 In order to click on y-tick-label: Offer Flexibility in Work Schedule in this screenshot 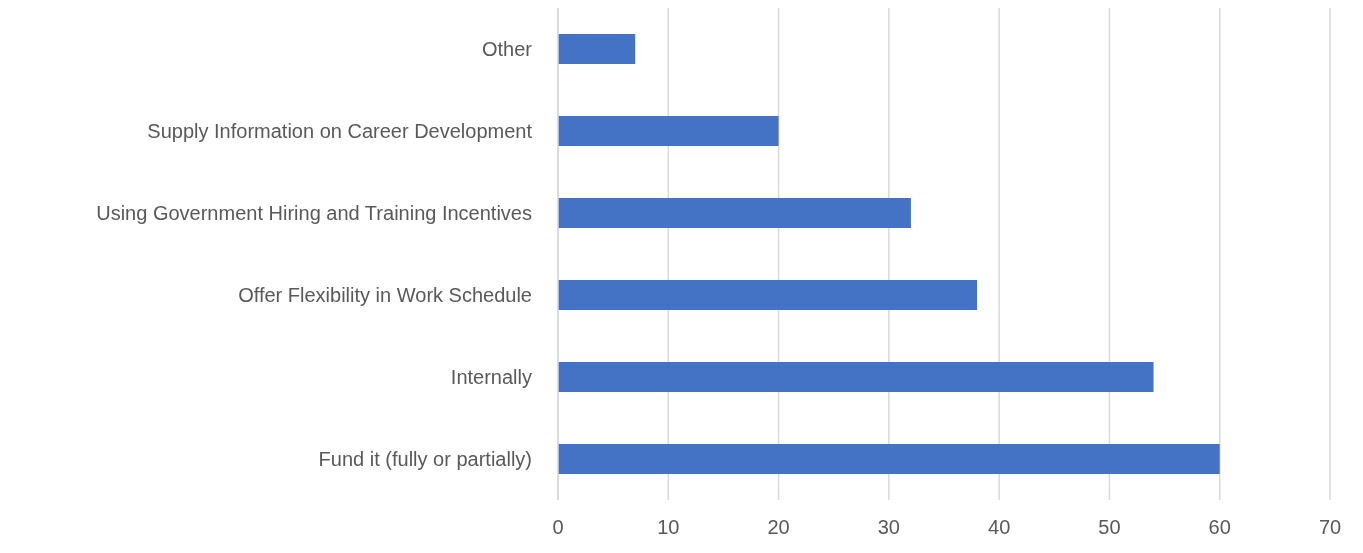, I will do `click(385, 295)`.